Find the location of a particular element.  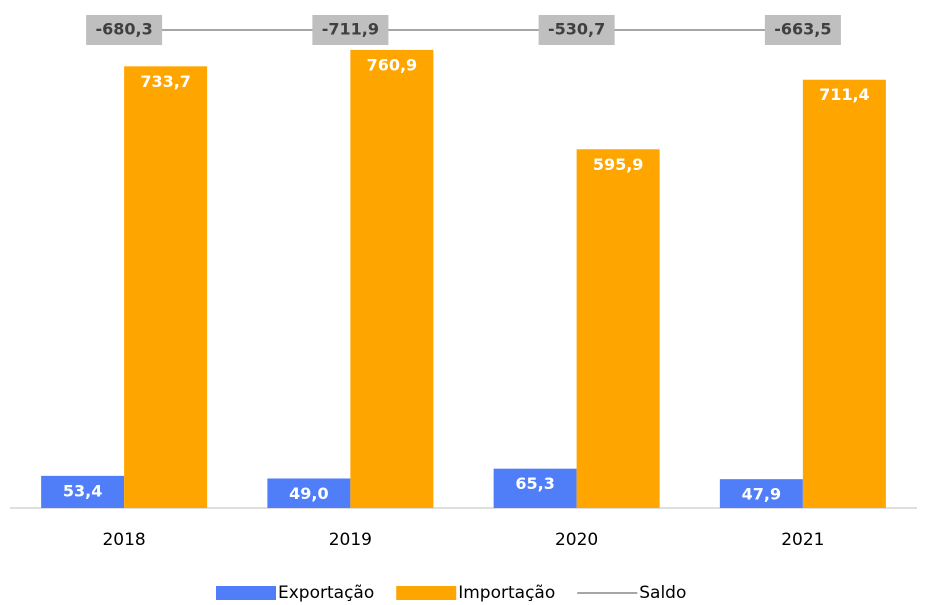

legend-label: Exportação is located at coordinates (326, 593).